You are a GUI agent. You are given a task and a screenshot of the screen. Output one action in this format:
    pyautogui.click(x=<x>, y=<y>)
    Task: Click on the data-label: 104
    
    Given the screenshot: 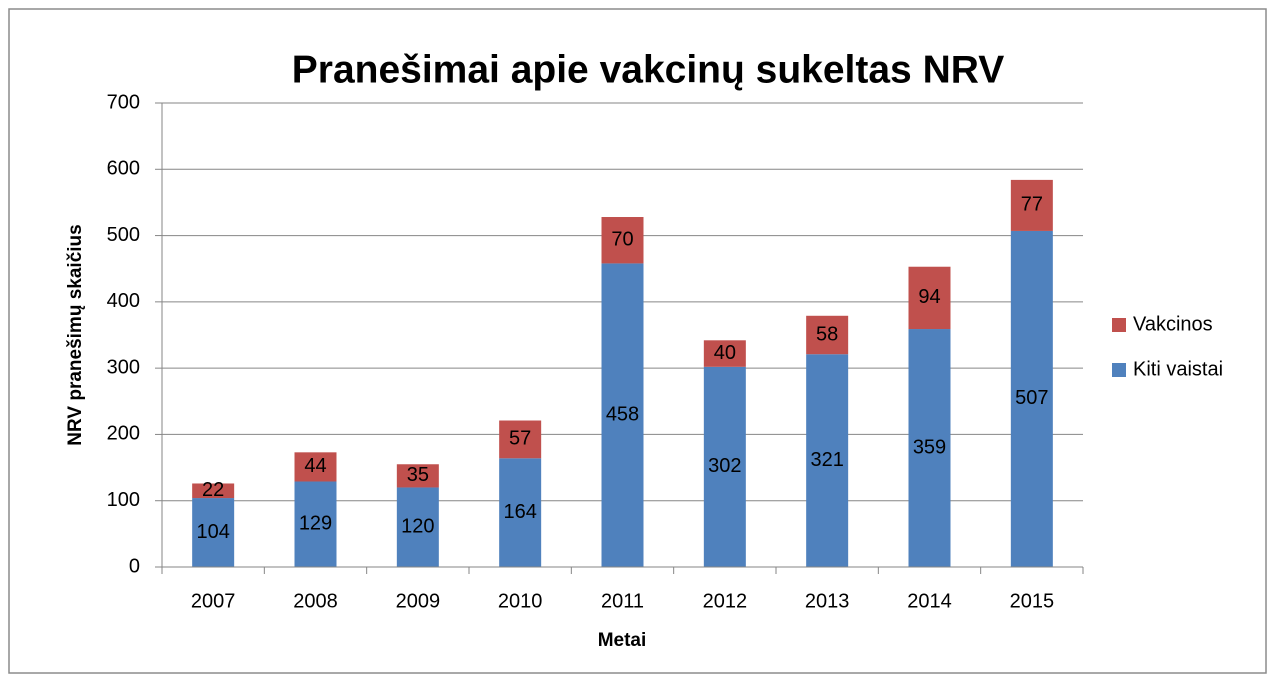 What is the action you would take?
    pyautogui.click(x=212, y=532)
    